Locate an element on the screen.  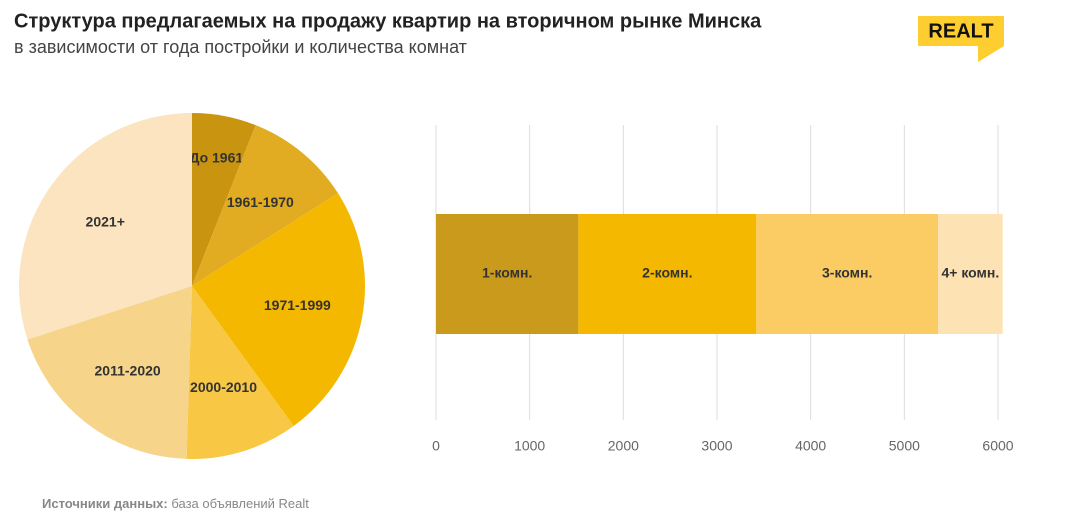
source-text: база объявлений Realt is located at coordinates (240, 503).